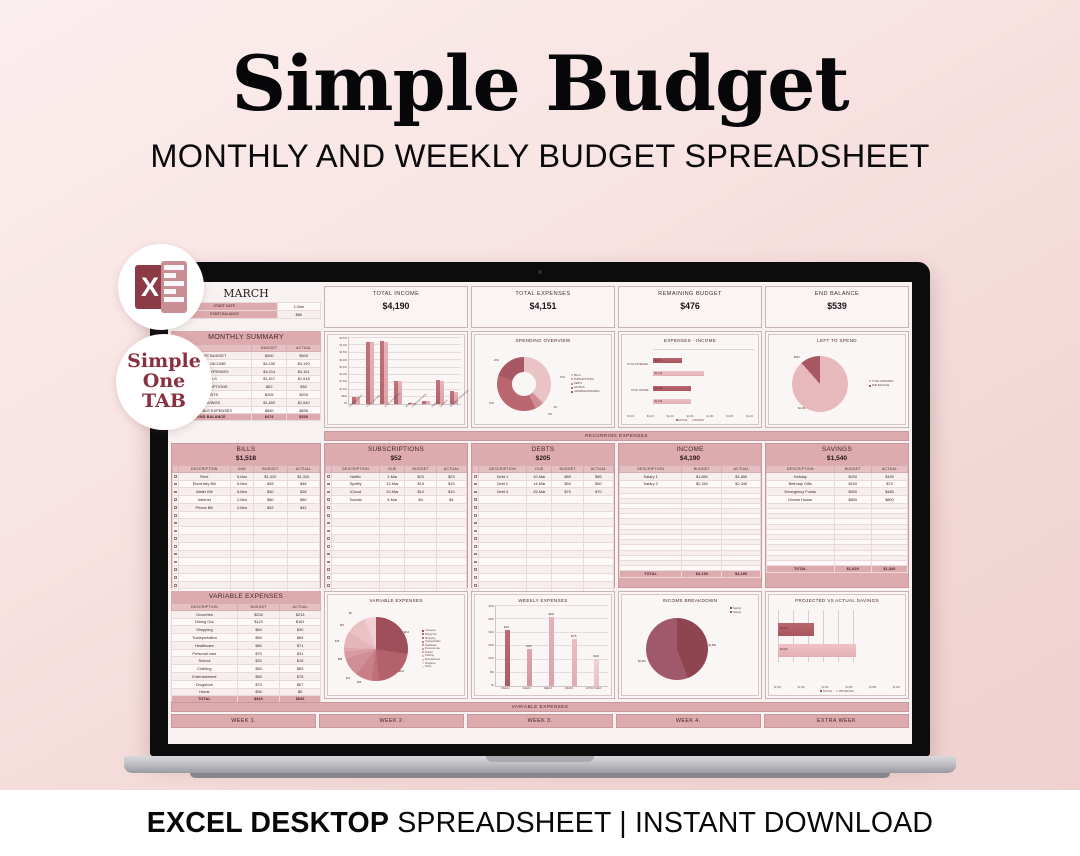 Image resolution: width=1080 pixels, height=856 pixels. Describe the element at coordinates (204, 492) in the screenshot. I see `cell-description: Water Bill` at that location.